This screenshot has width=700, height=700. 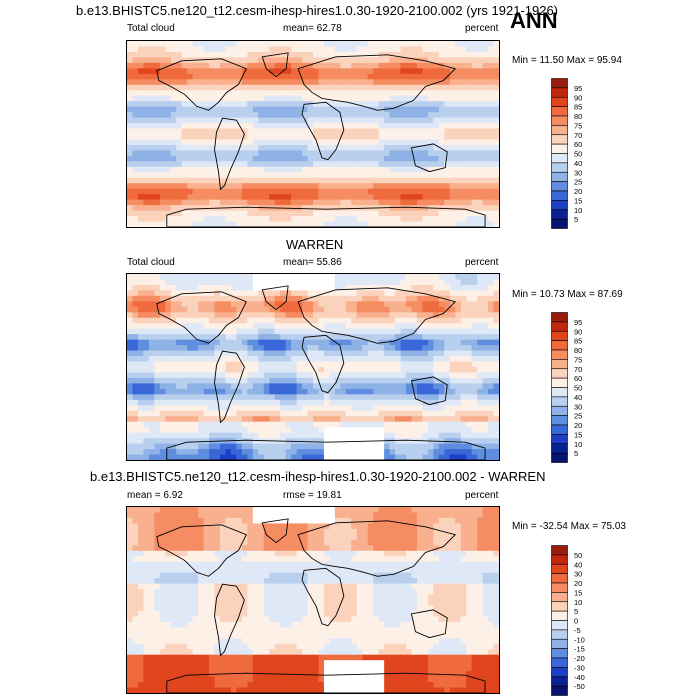 What do you see at coordinates (559, 214) in the screenshot?
I see `colorbar-swatch` at bounding box center [559, 214].